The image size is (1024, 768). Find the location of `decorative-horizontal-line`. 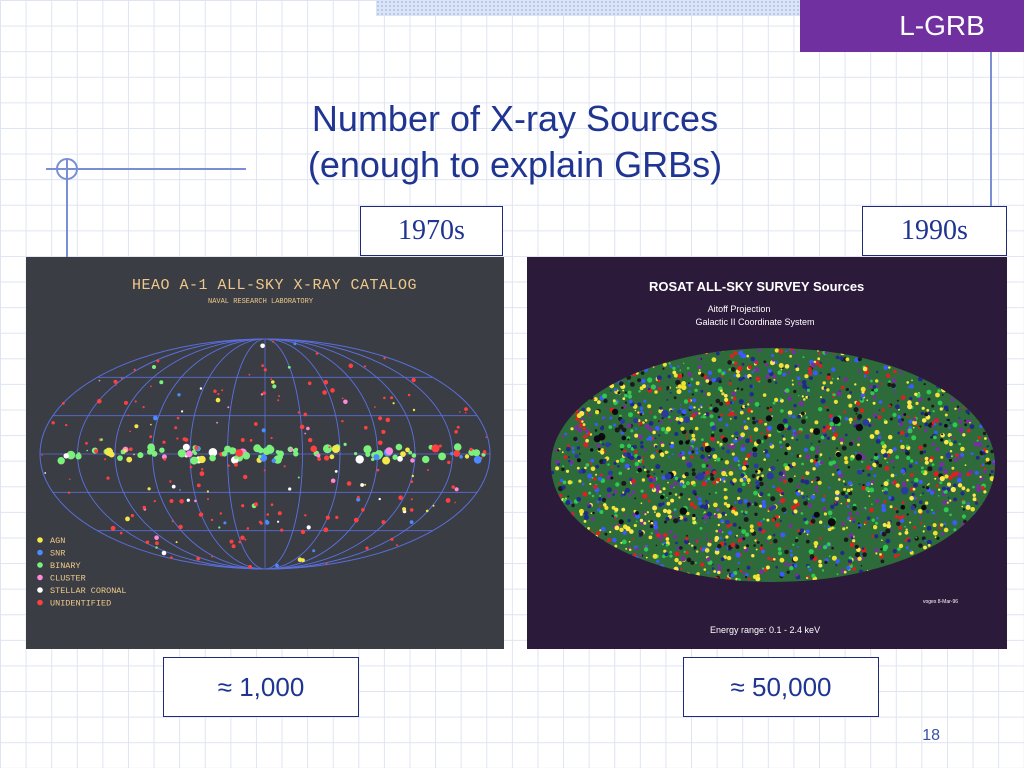

decorative-horizontal-line is located at coordinates (146, 169).